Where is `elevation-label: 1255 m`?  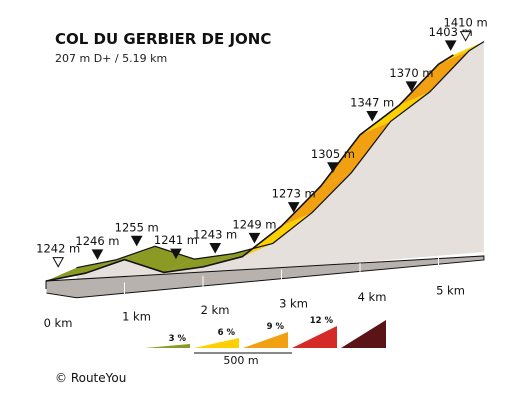
elevation-label: 1255 m is located at coordinates (137, 227).